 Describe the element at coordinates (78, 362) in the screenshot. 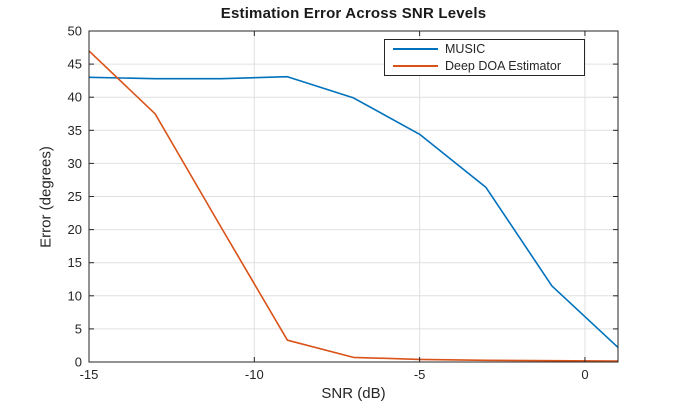

I see `y-tick-label-0: 0` at that location.